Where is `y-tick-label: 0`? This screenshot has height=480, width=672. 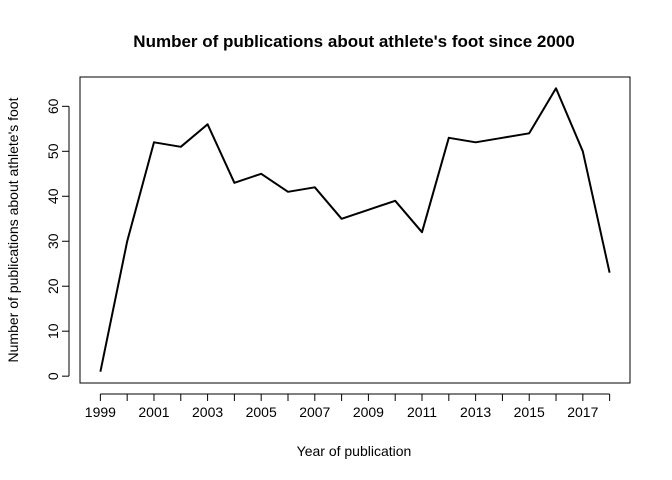 y-tick-label: 0 is located at coordinates (53, 376).